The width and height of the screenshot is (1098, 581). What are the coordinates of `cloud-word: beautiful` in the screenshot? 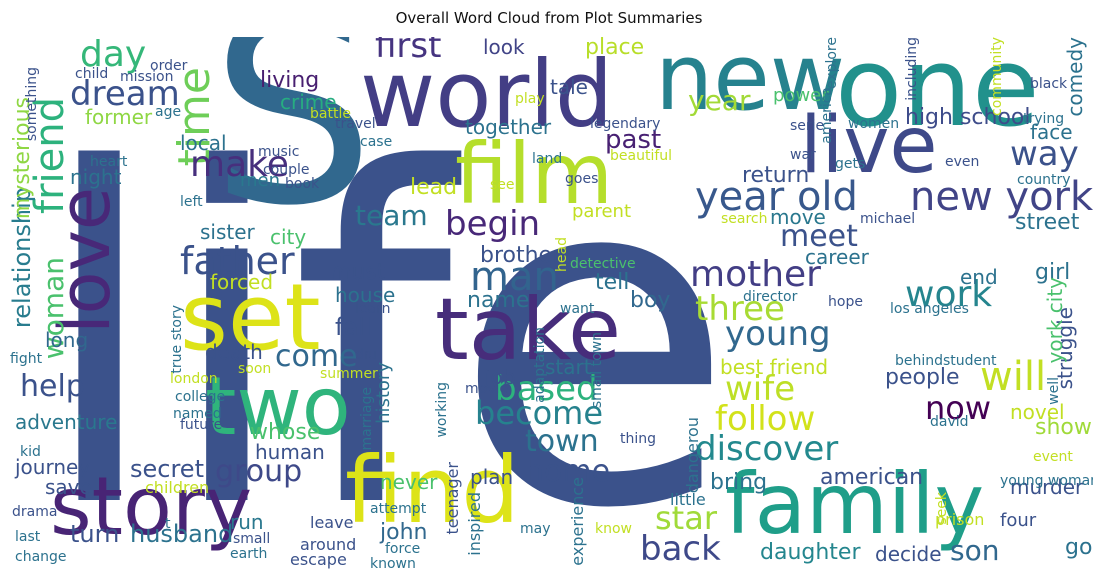 It's located at (641, 156).